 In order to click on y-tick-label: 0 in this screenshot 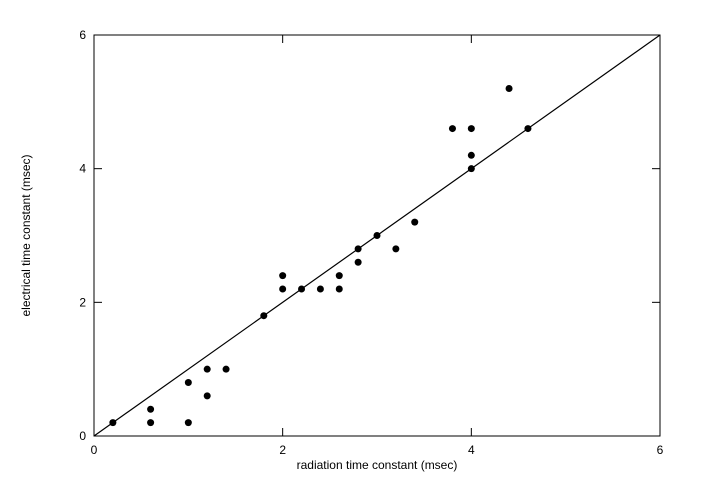, I will do `click(82, 436)`.